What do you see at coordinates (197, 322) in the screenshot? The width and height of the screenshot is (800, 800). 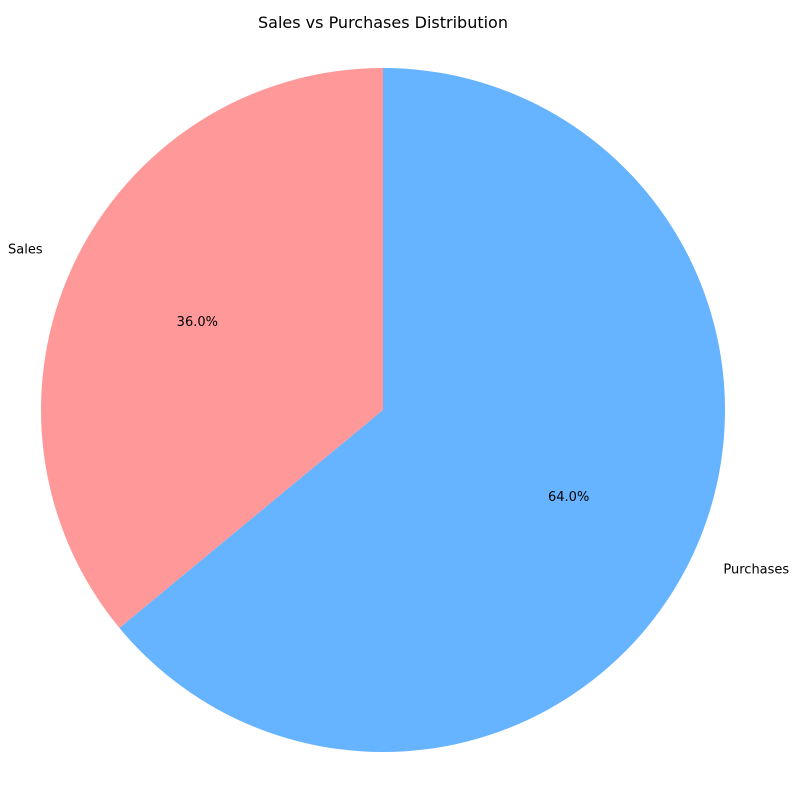 I see `percent-label-sales: 36.0%` at bounding box center [197, 322].